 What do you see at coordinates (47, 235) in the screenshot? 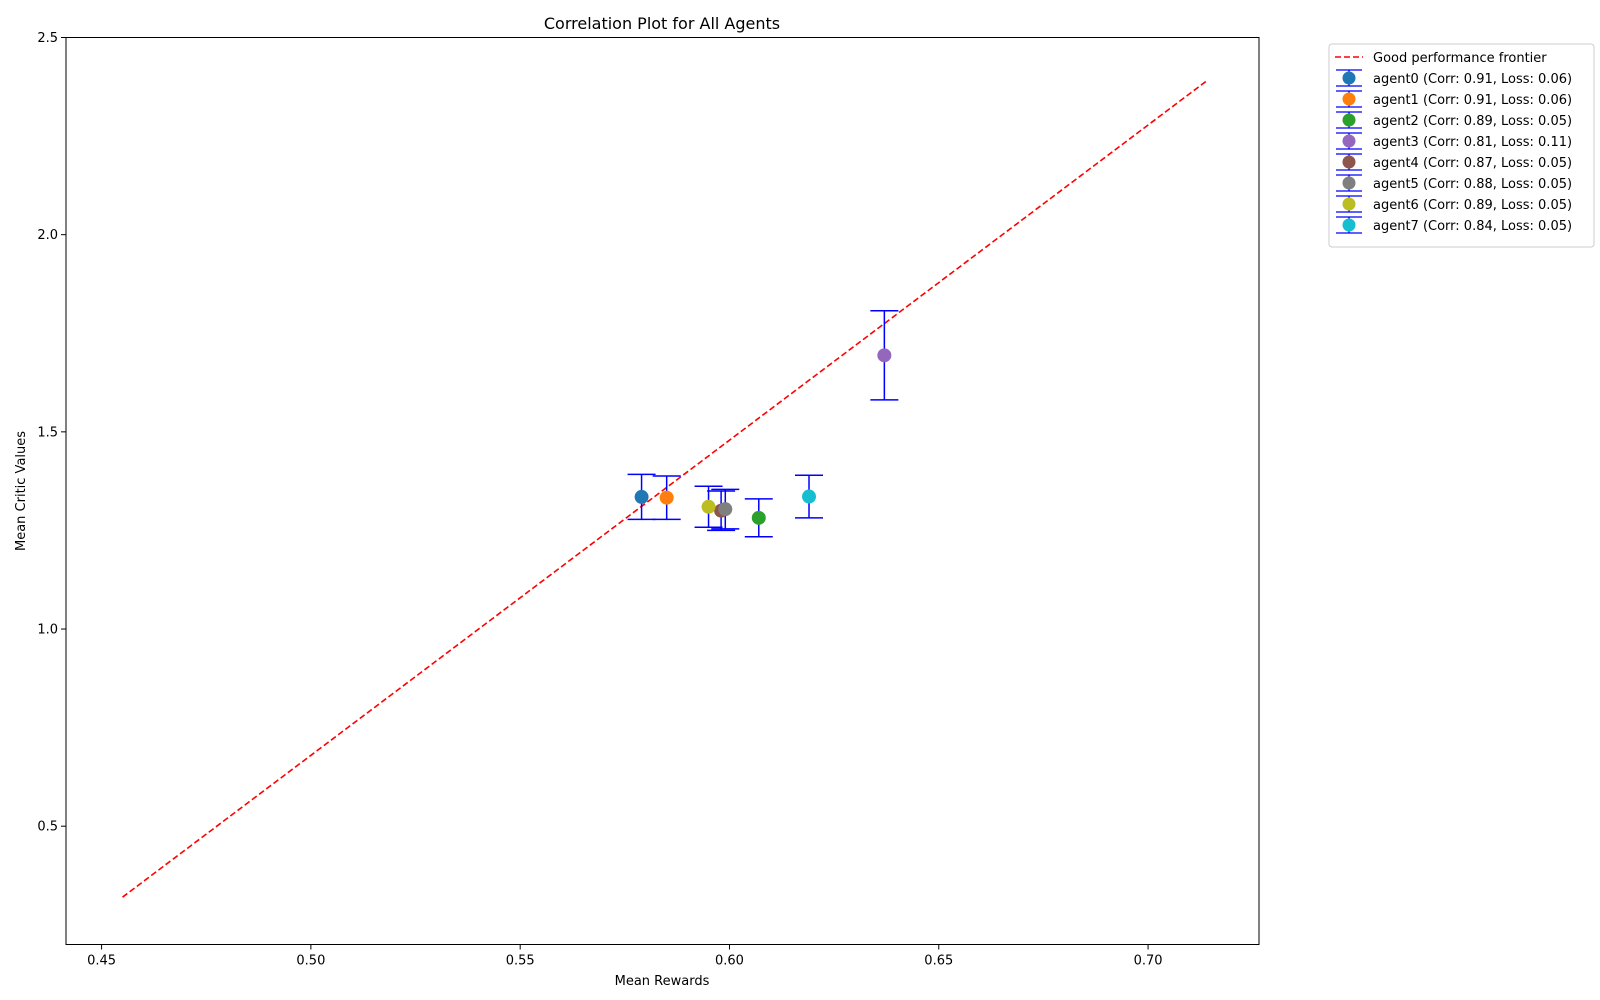
I see `y-tick-label: 2.0` at bounding box center [47, 235].